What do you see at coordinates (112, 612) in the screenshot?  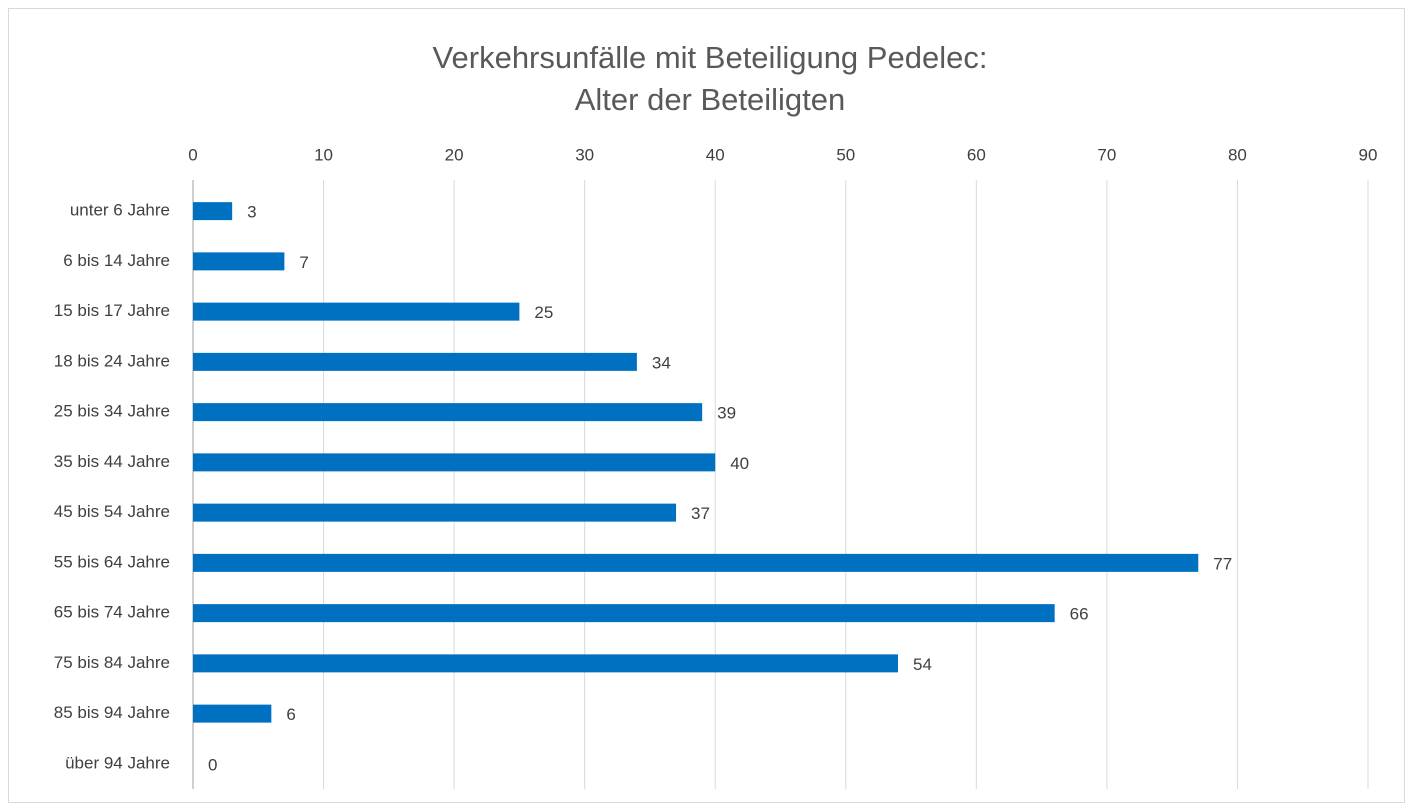 I see `y-tick-label: 65 bis 74 Jahre` at bounding box center [112, 612].